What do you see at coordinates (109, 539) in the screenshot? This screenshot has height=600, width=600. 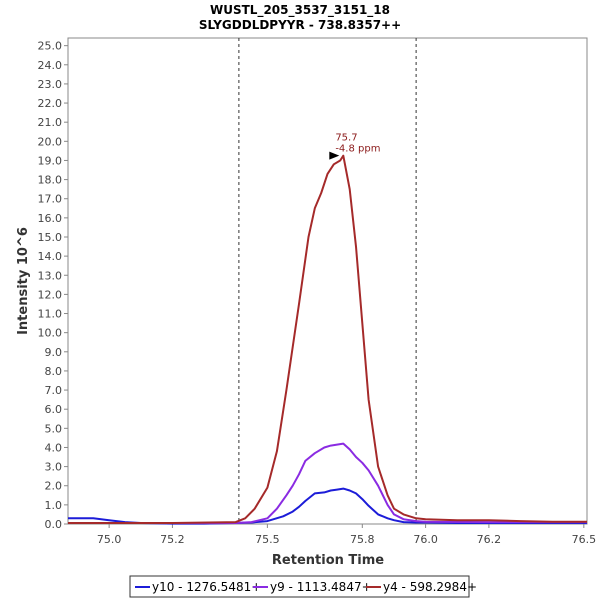 I see `x-tick-label: 75.0` at bounding box center [109, 539].